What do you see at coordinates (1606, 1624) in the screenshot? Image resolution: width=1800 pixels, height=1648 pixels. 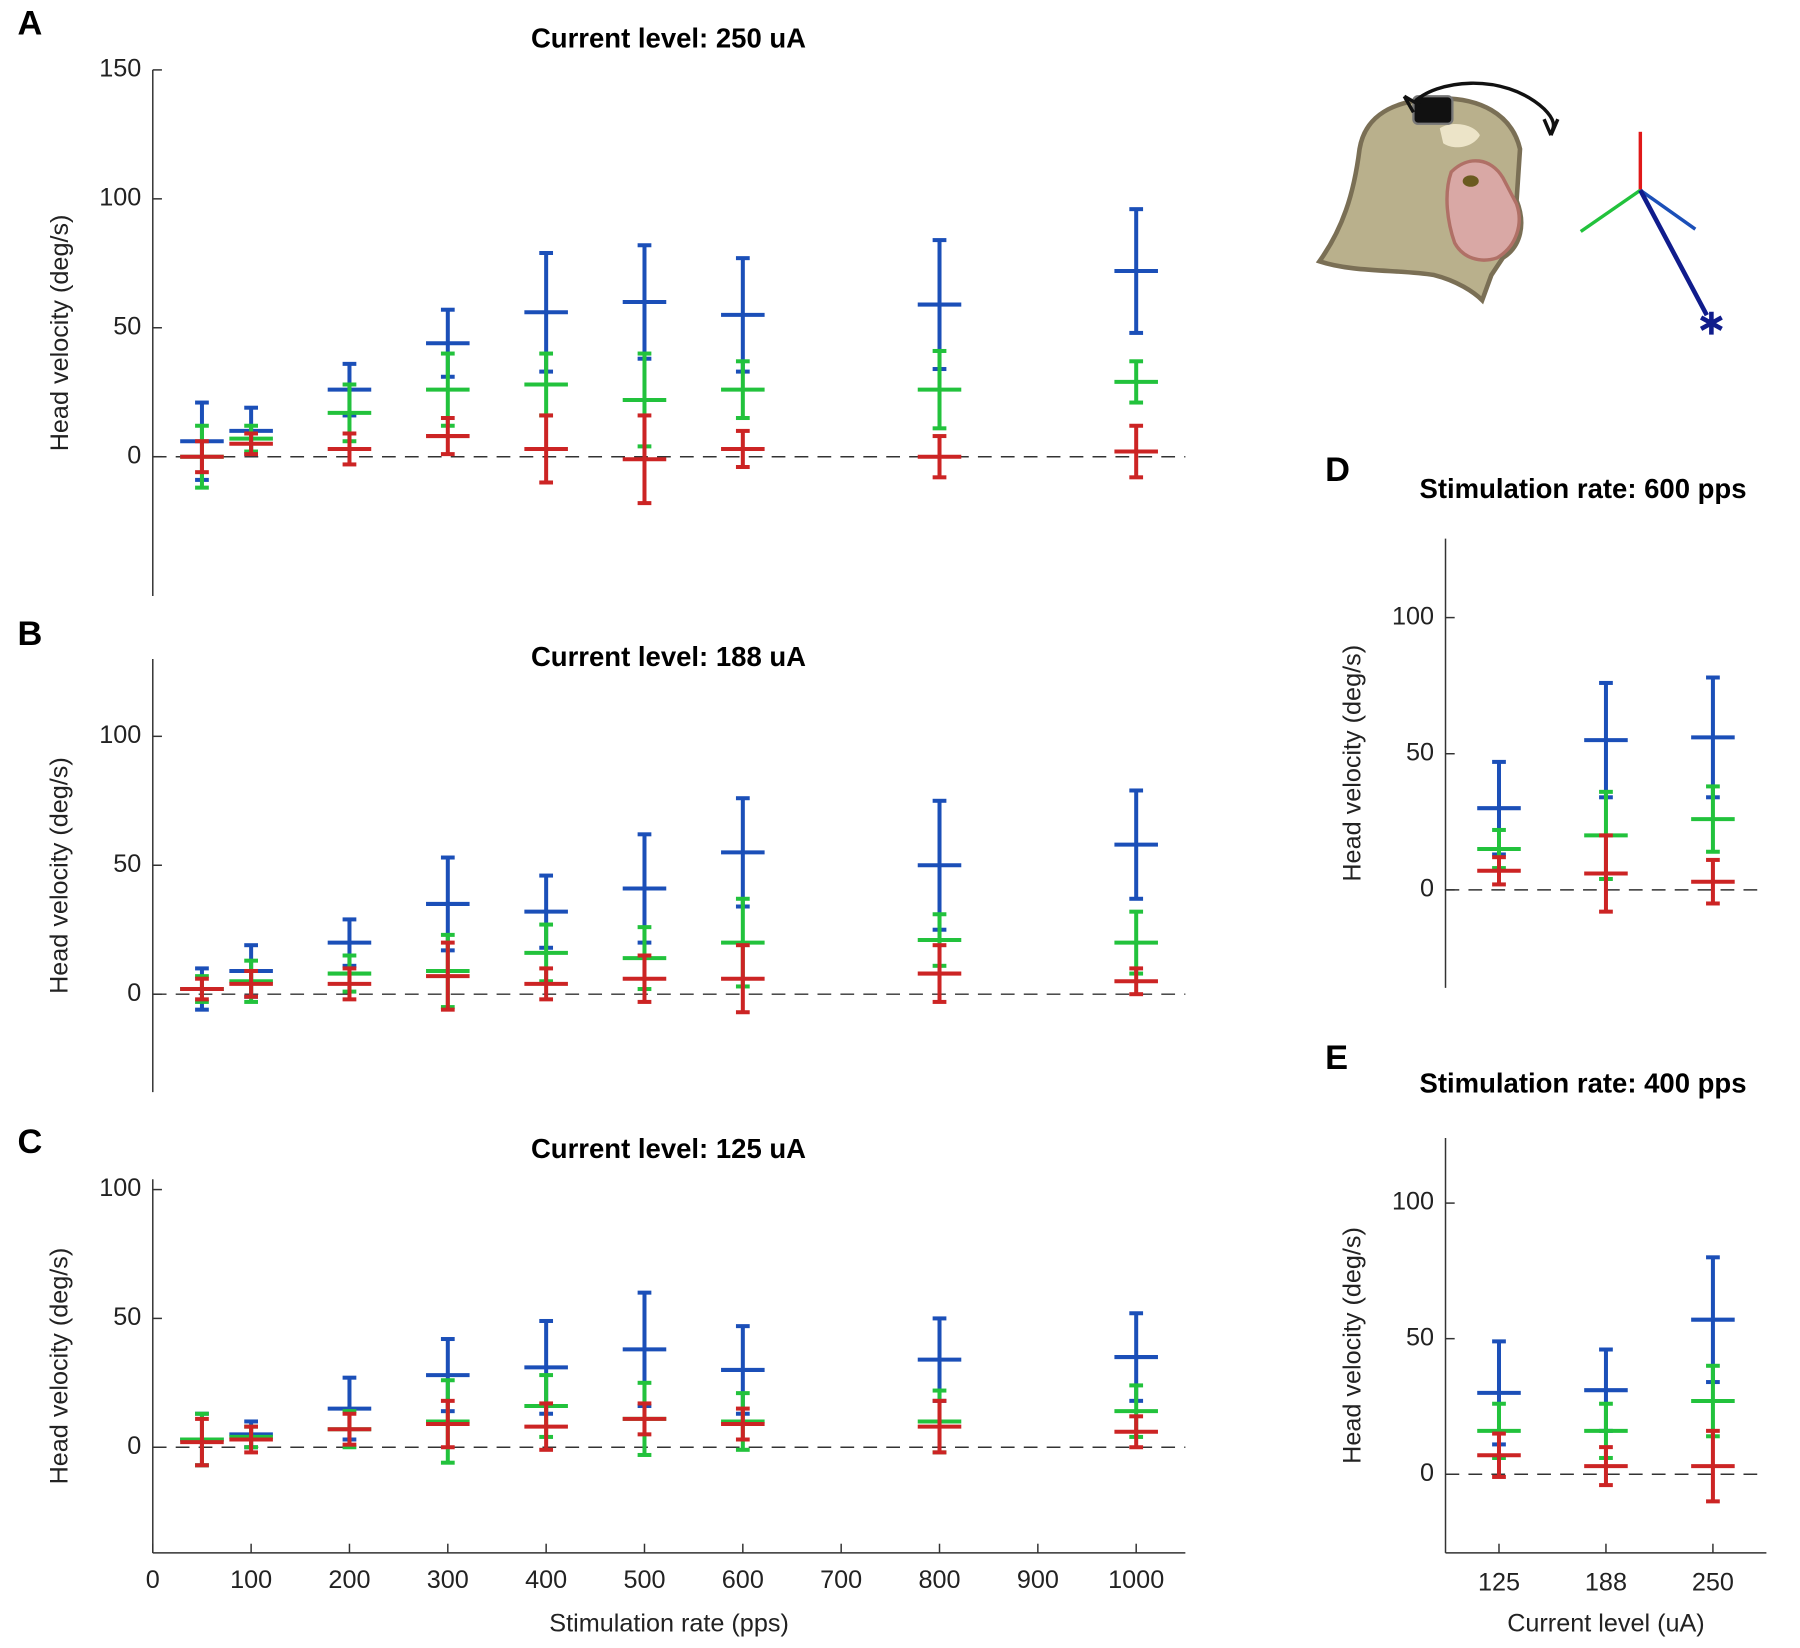 I see `x-axis-label: Current level (uA)` at bounding box center [1606, 1624].